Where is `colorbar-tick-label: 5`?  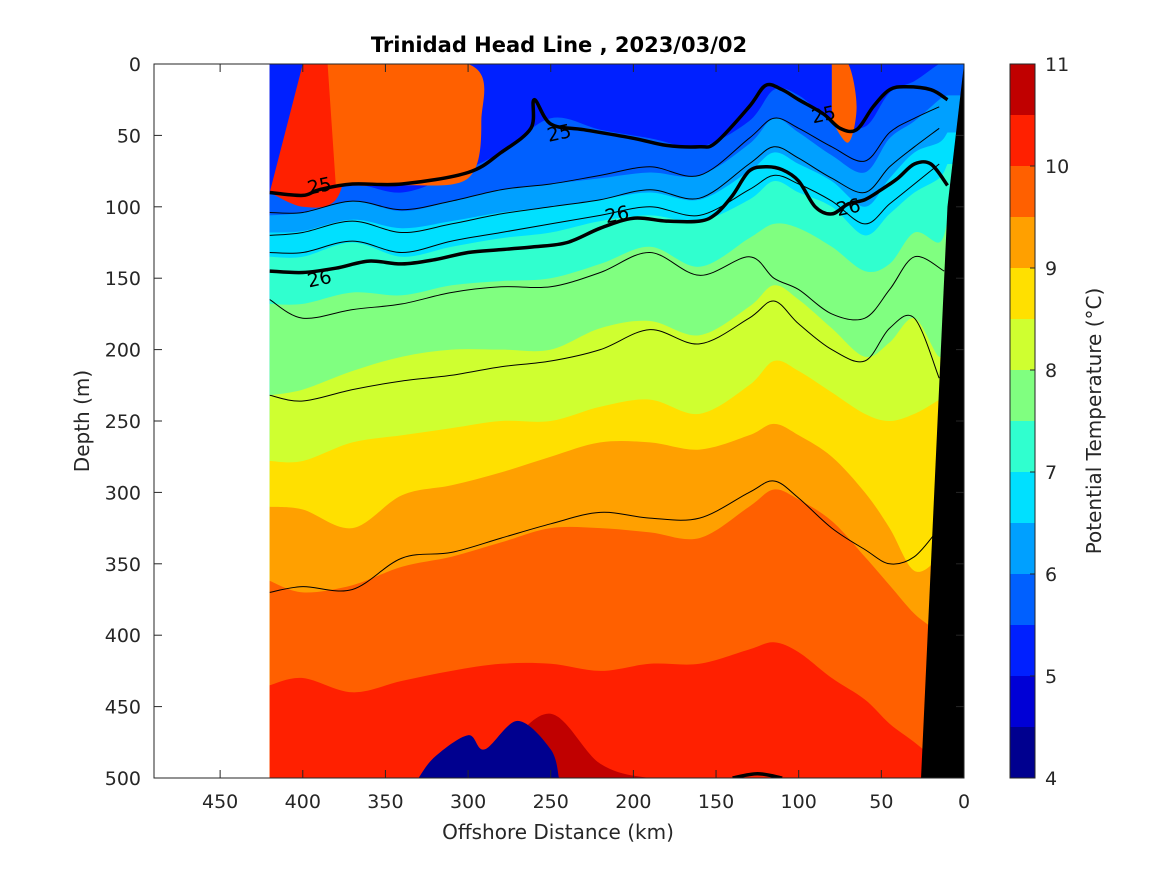
colorbar-tick-label: 5 is located at coordinates (1051, 677).